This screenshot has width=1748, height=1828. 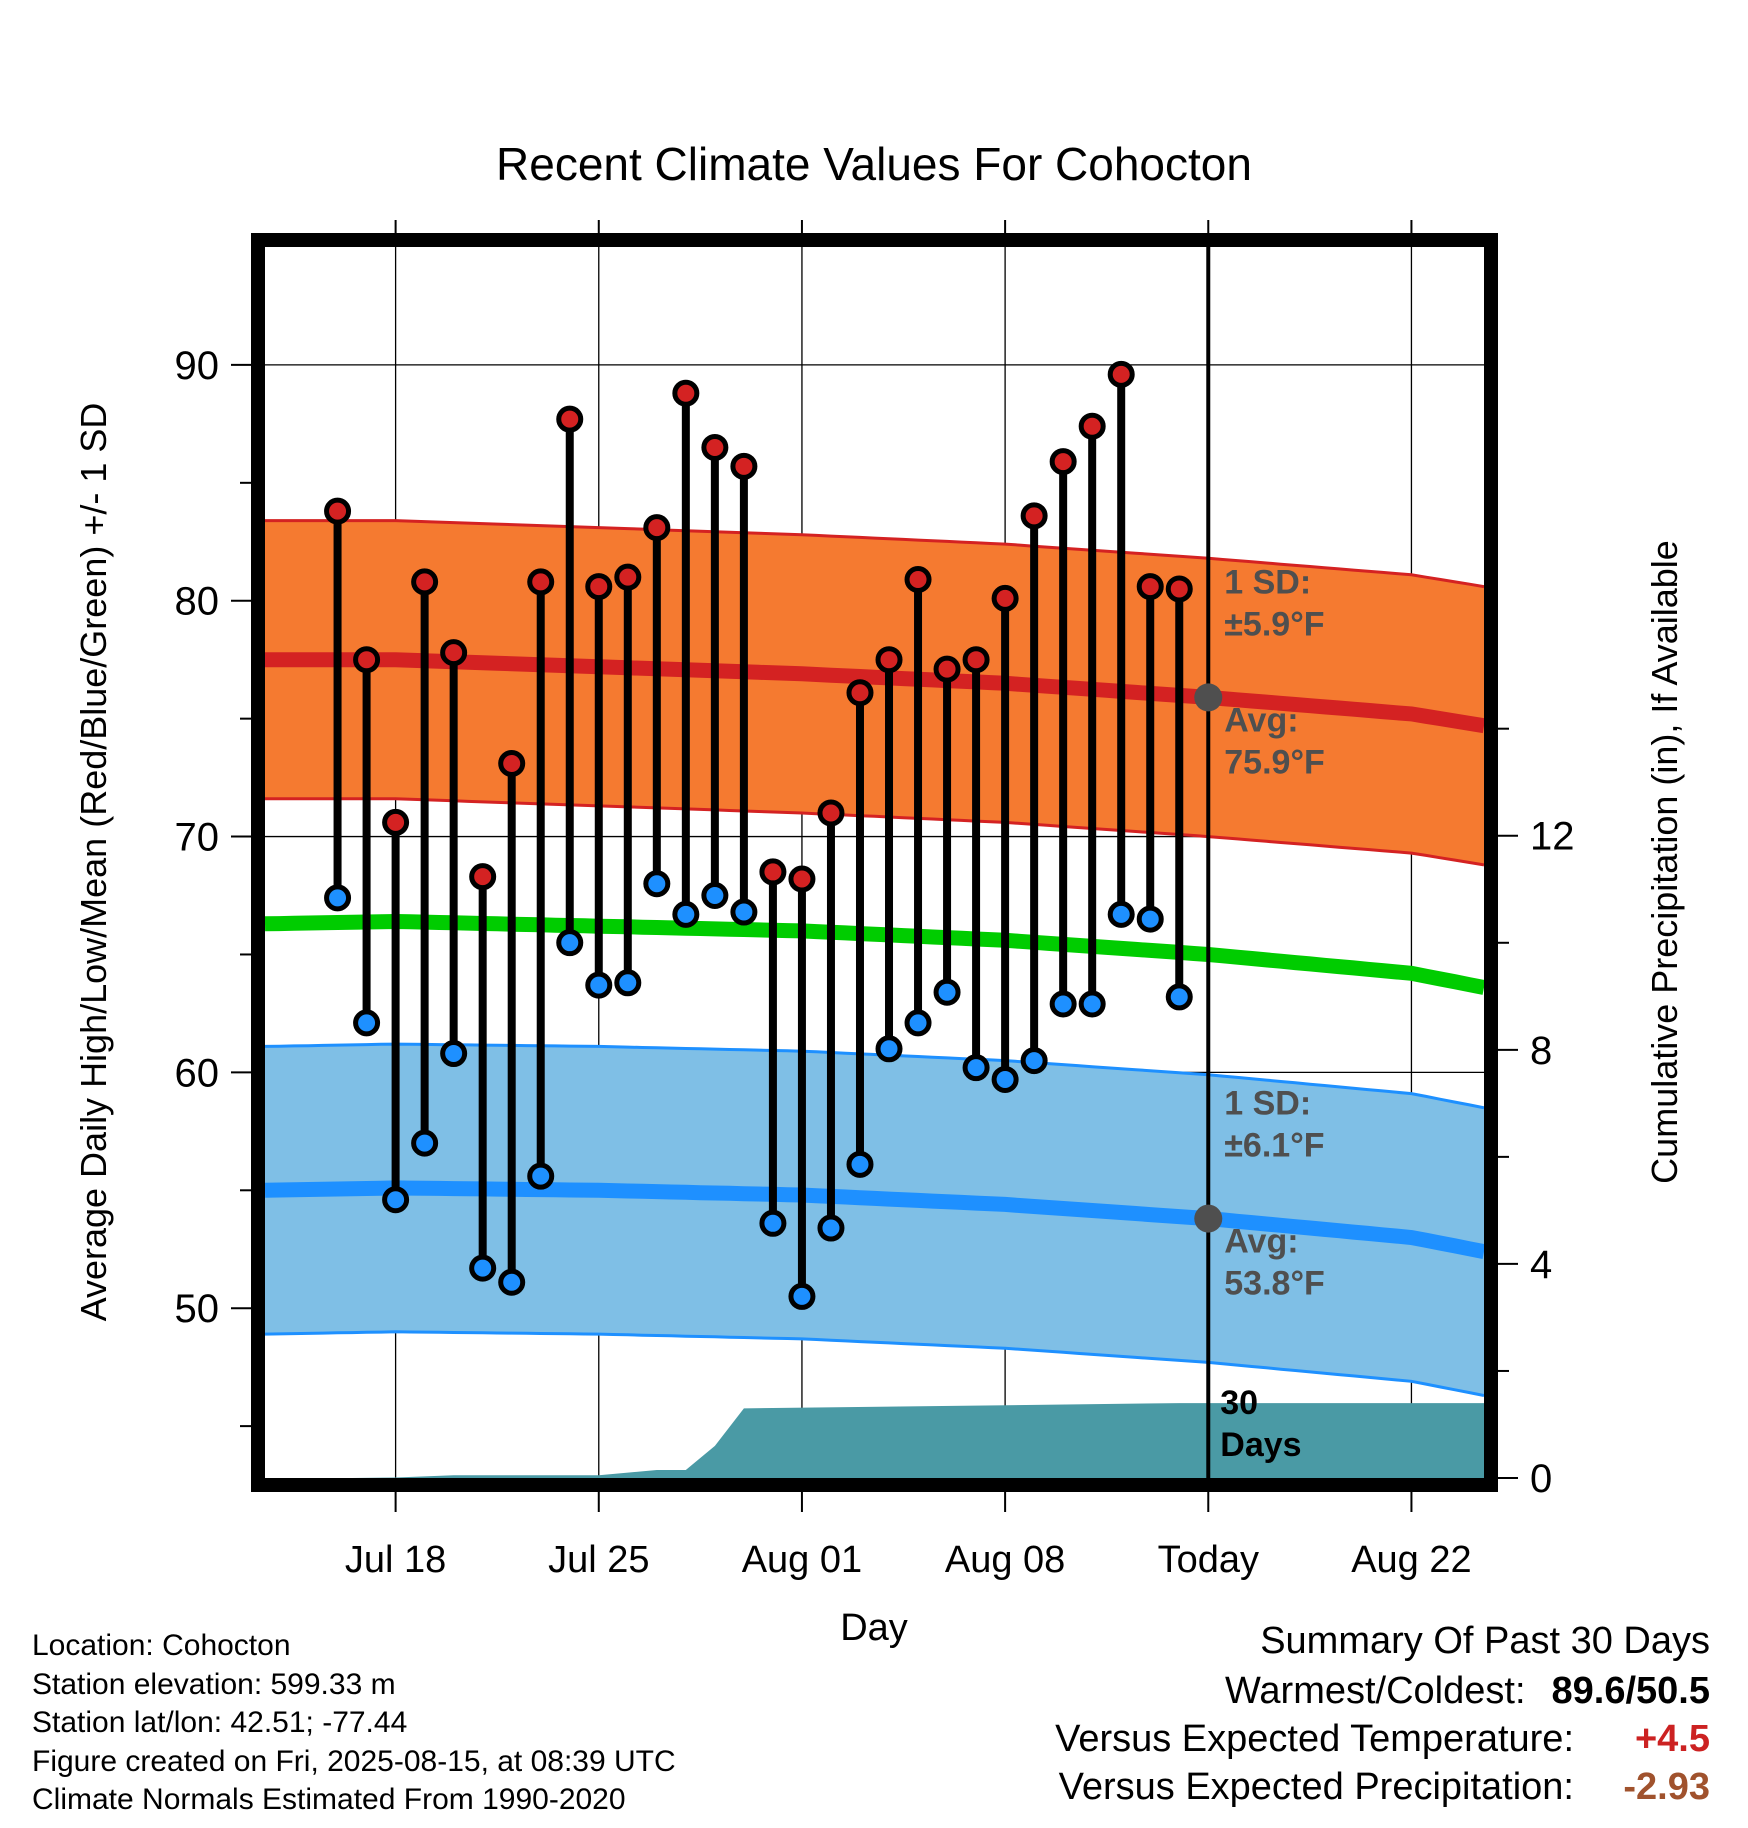 I want to click on precip-value: -2.93, so click(x=1666, y=1787).